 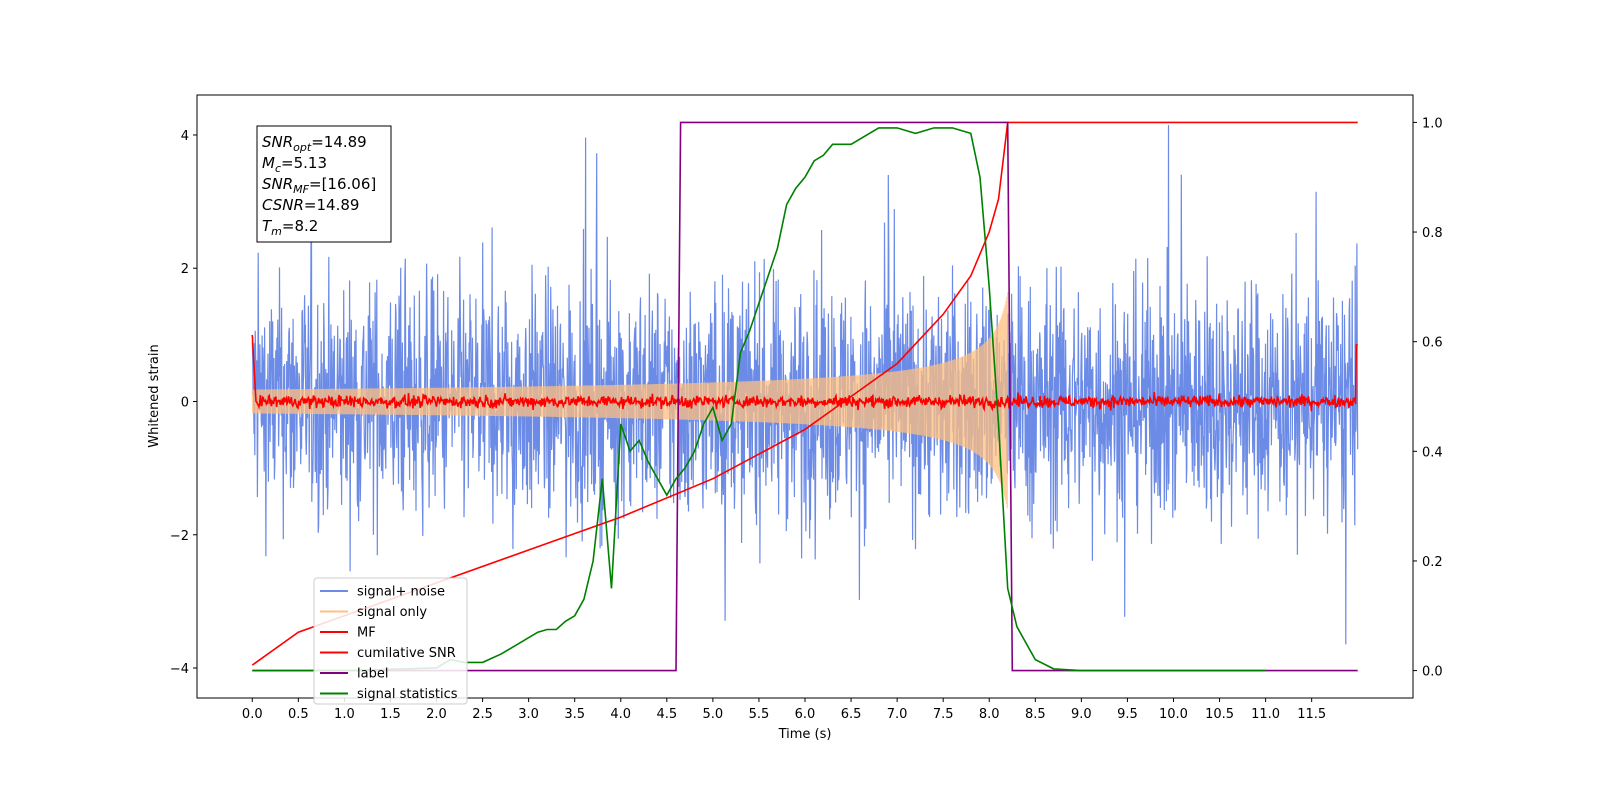 I want to click on x-tick-label: 10.0, so click(x=1173, y=714).